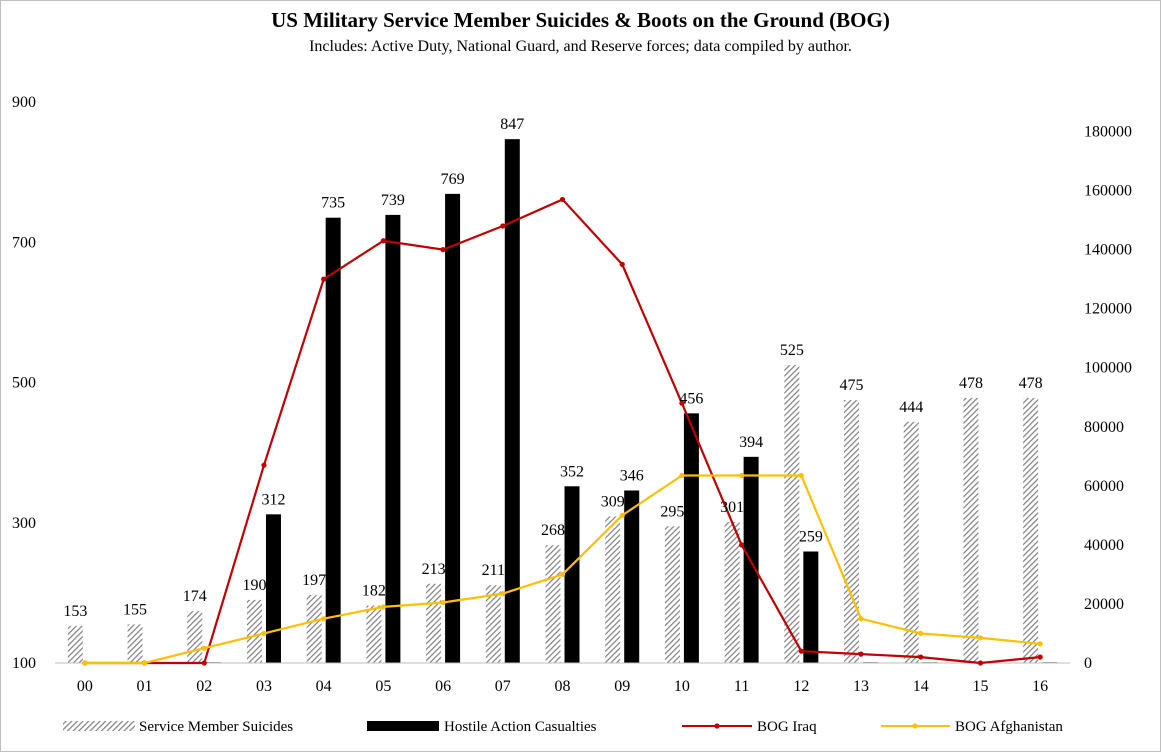  What do you see at coordinates (682, 686) in the screenshot?
I see `x-tick-label: 10` at bounding box center [682, 686].